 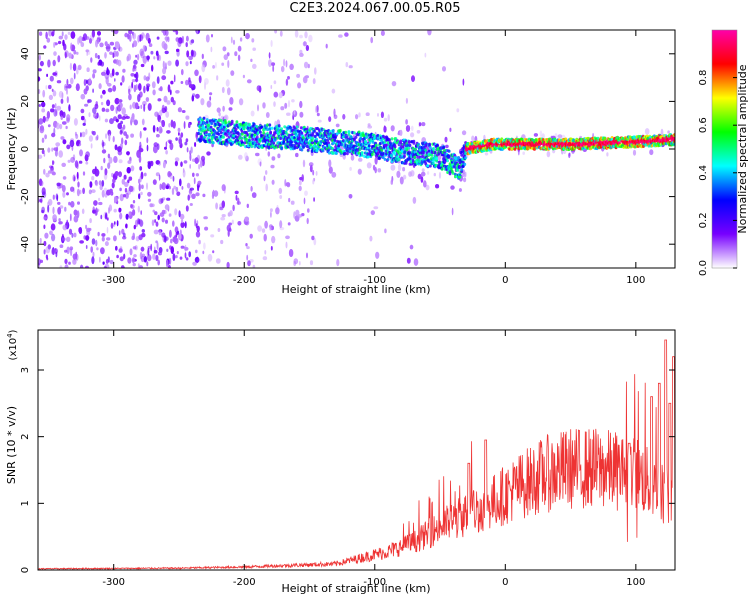 I want to click on colorbar-tick-label: 0.8, so click(x=703, y=78).